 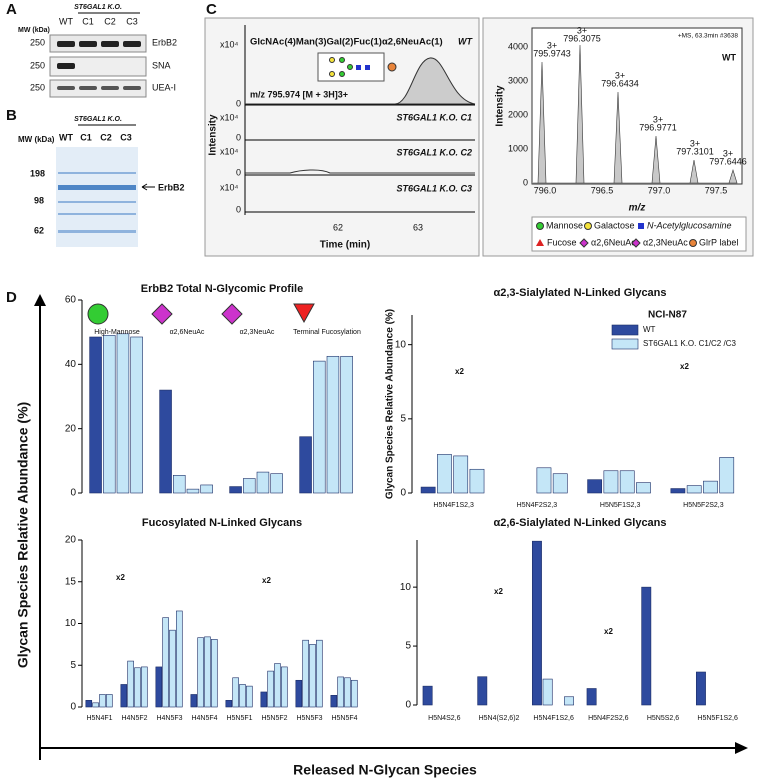 I want to click on plot-area, so click(x=637, y=106).